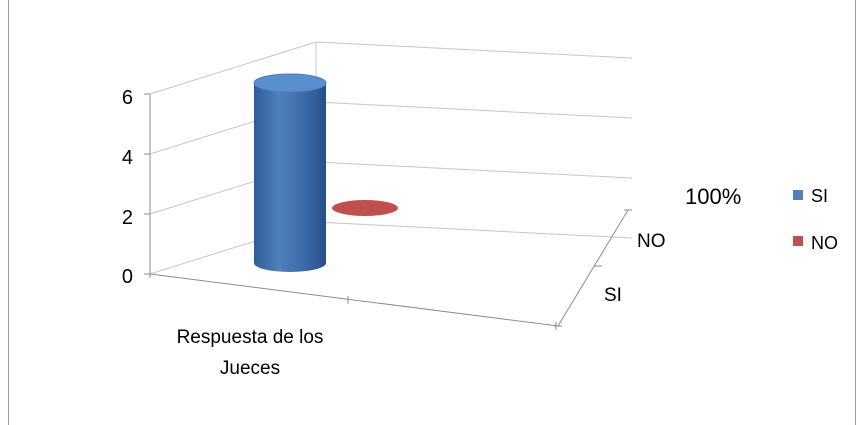 The height and width of the screenshot is (425, 859). Describe the element at coordinates (250, 368) in the screenshot. I see `x-category-label: Jueces` at that location.